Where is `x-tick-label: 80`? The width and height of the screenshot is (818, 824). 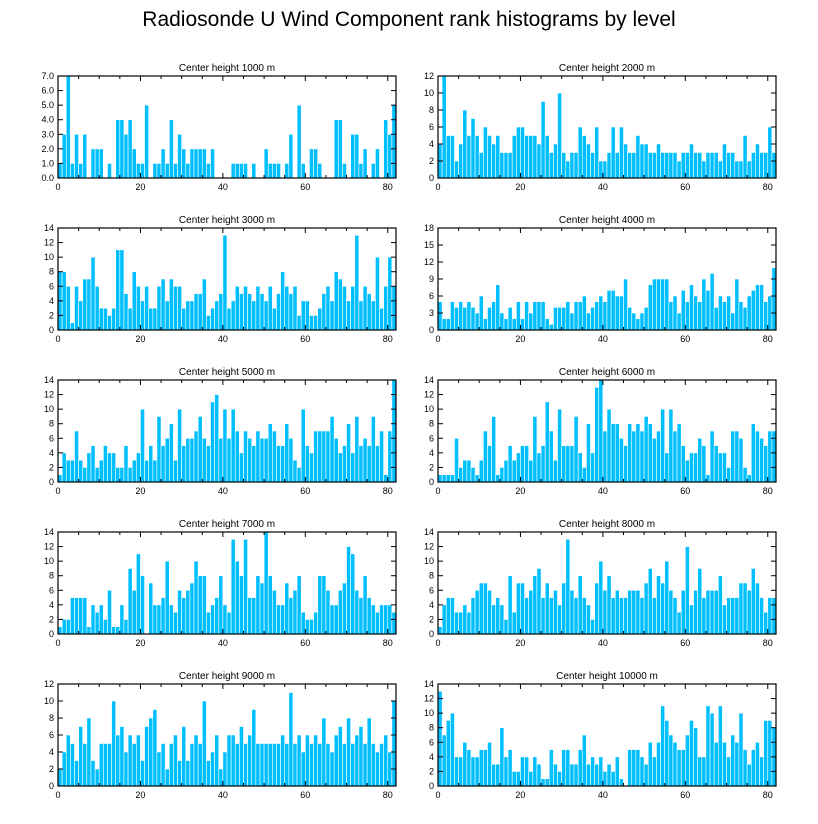
x-tick-label: 80 is located at coordinates (768, 643).